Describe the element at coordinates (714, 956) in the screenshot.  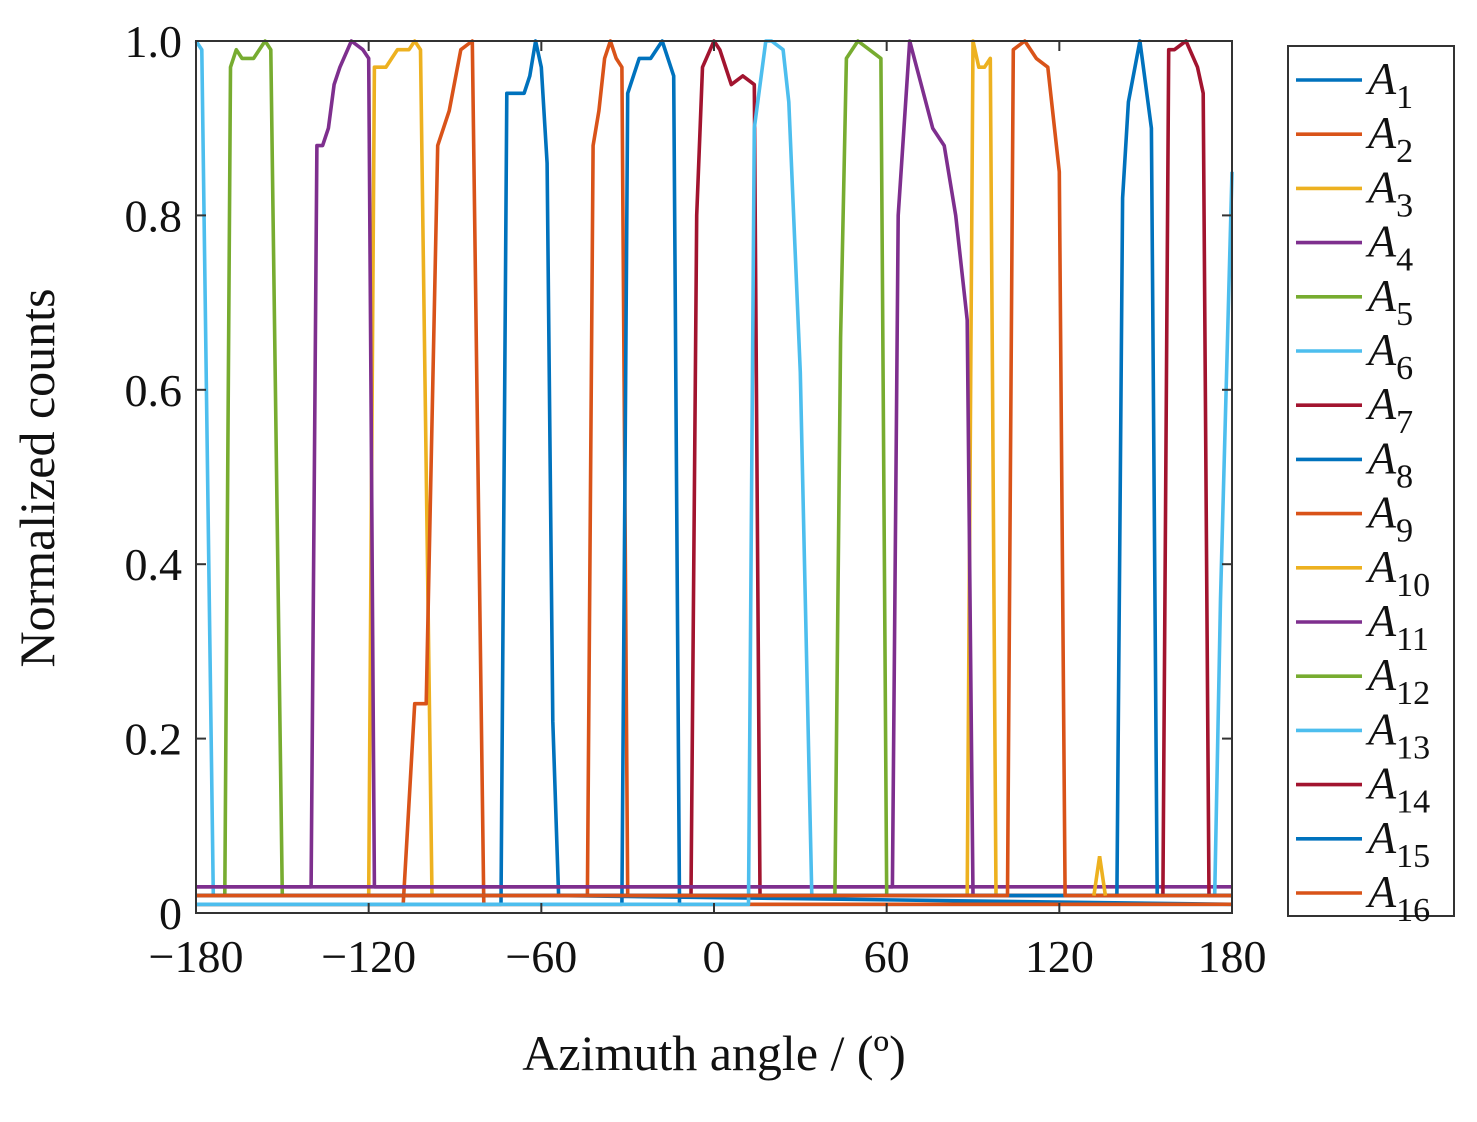
I see `x-tick-label: 0` at that location.